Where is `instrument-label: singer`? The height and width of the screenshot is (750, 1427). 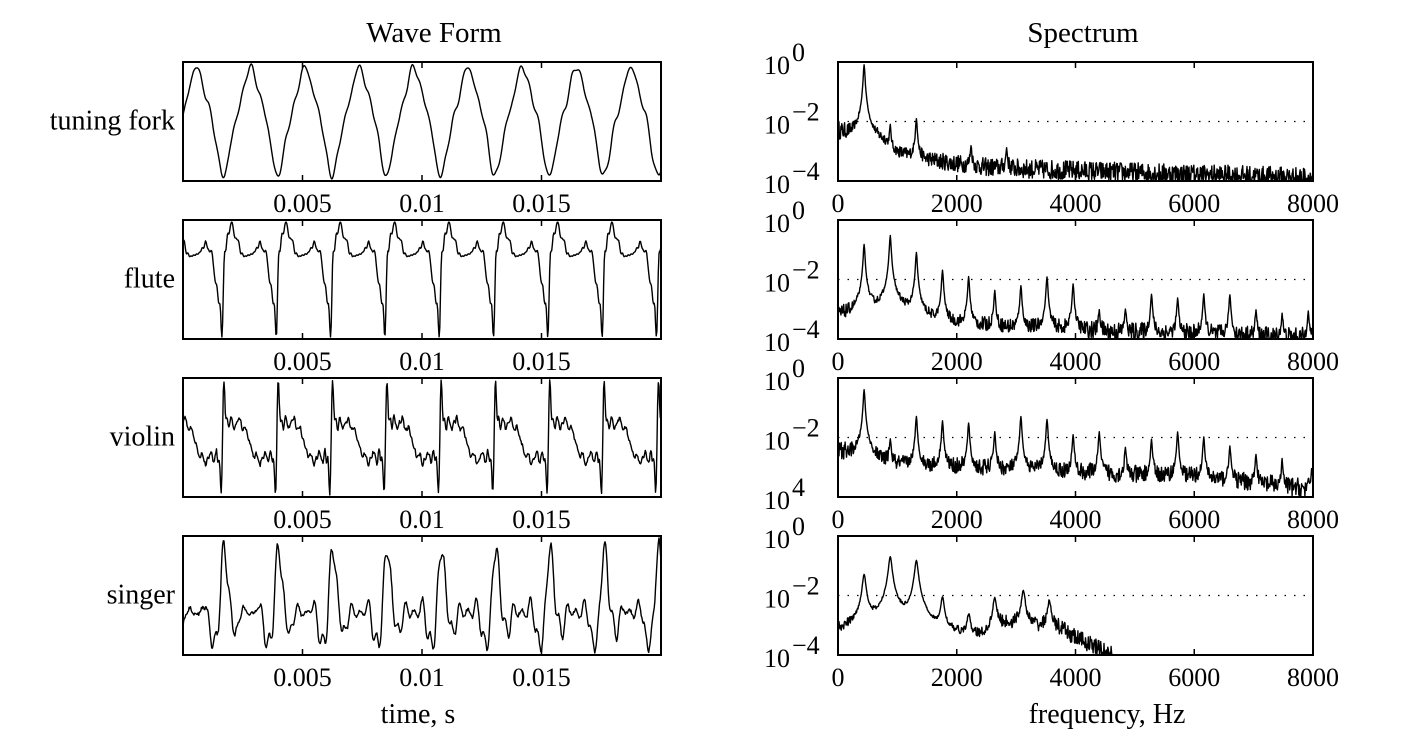 instrument-label: singer is located at coordinates (141, 595).